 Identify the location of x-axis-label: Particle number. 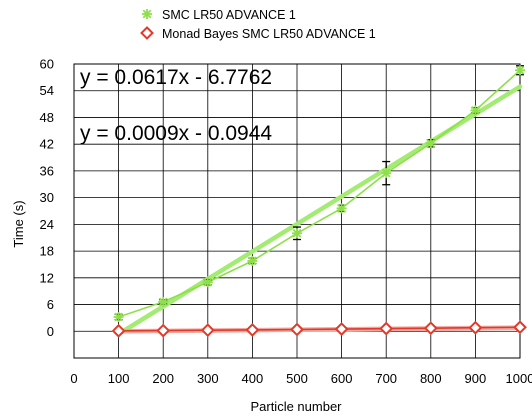
(296, 406).